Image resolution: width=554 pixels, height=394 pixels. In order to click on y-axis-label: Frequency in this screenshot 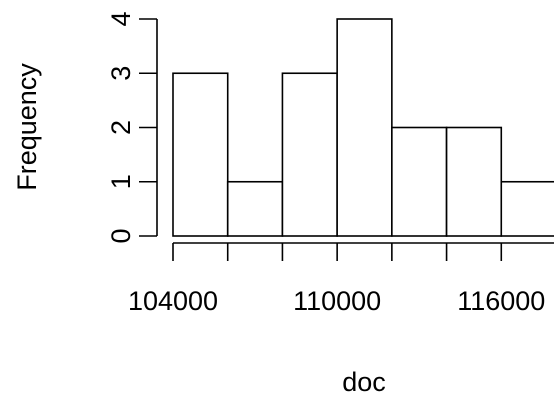, I will do `click(27, 127)`.